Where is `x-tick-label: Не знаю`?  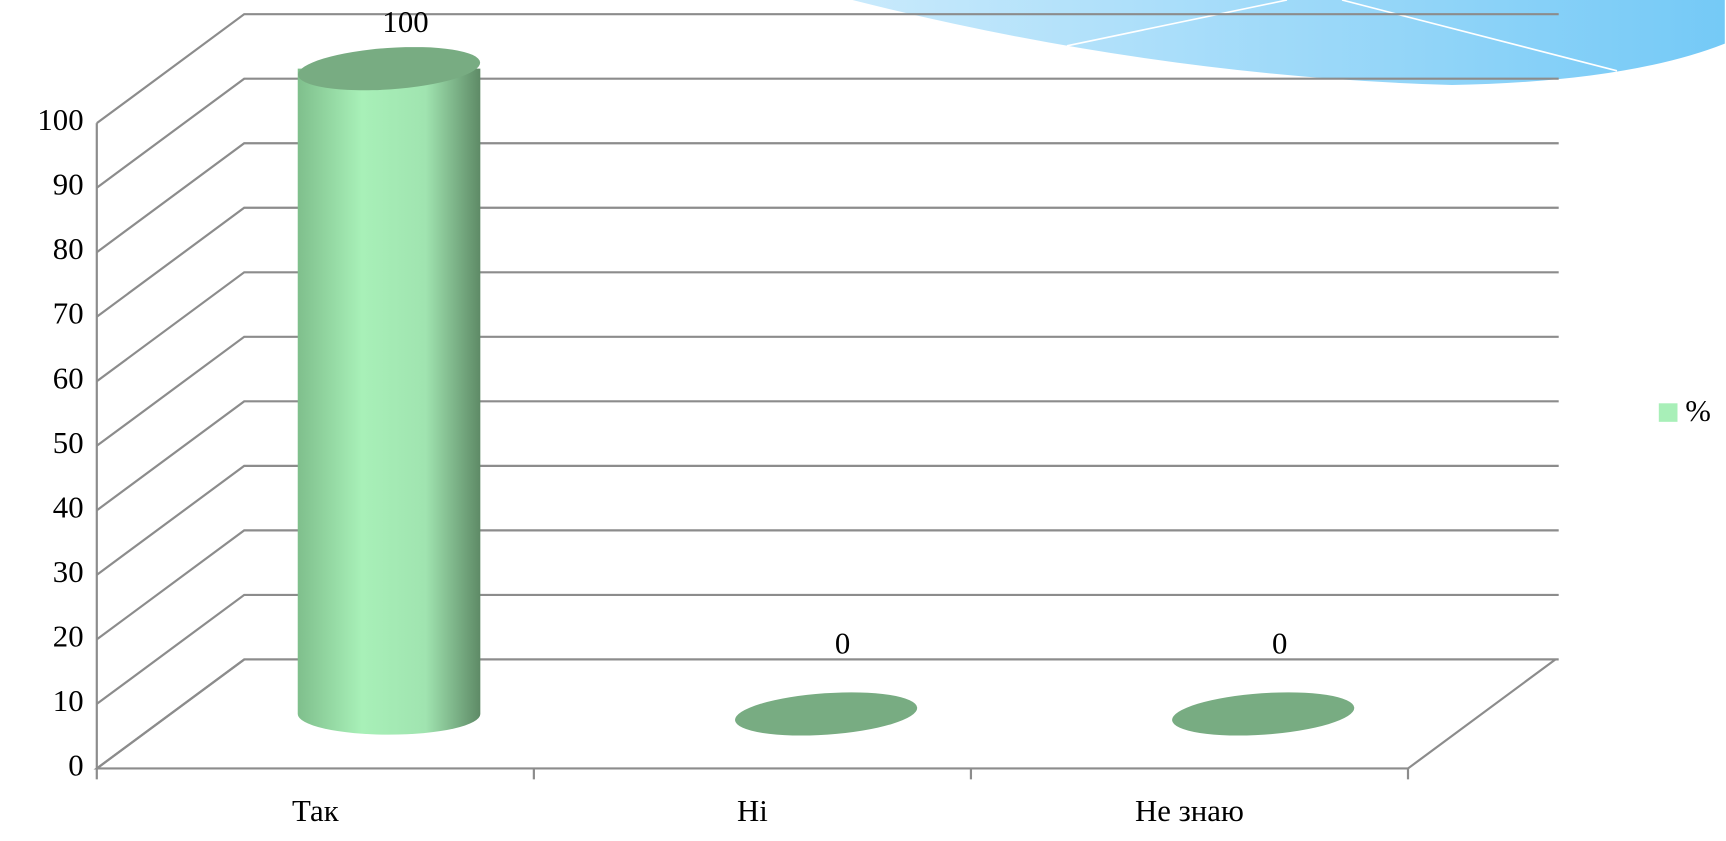
x-tick-label: Не знаю is located at coordinates (1189, 811).